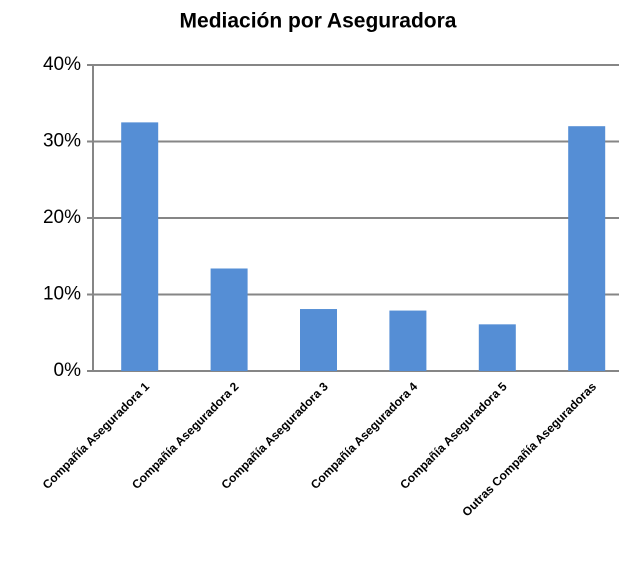 The width and height of the screenshot is (622, 572). What do you see at coordinates (68, 370) in the screenshot?
I see `y-tick-label: 0%` at bounding box center [68, 370].